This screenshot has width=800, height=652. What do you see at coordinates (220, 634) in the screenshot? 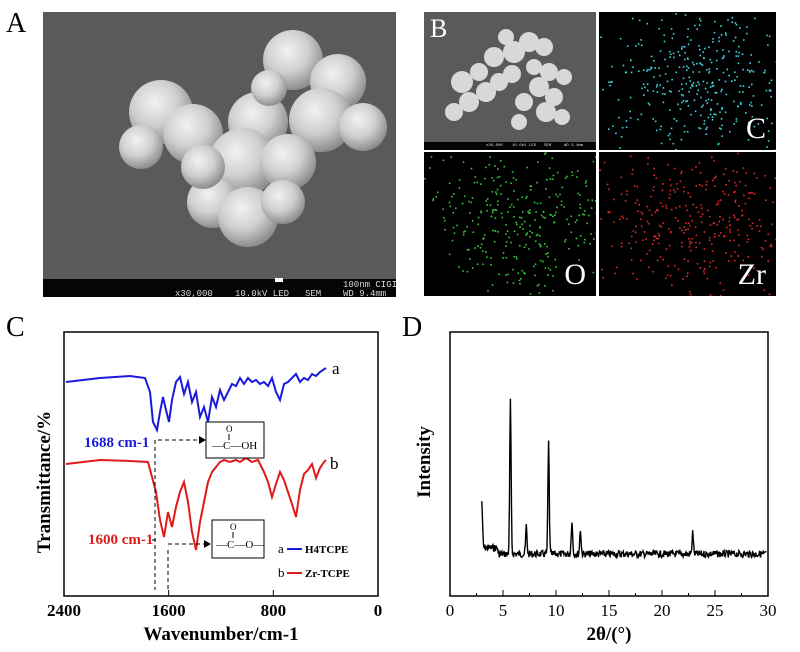
I see `ftir-x-axis-label: Wavenumber/cm-1` at bounding box center [220, 634].